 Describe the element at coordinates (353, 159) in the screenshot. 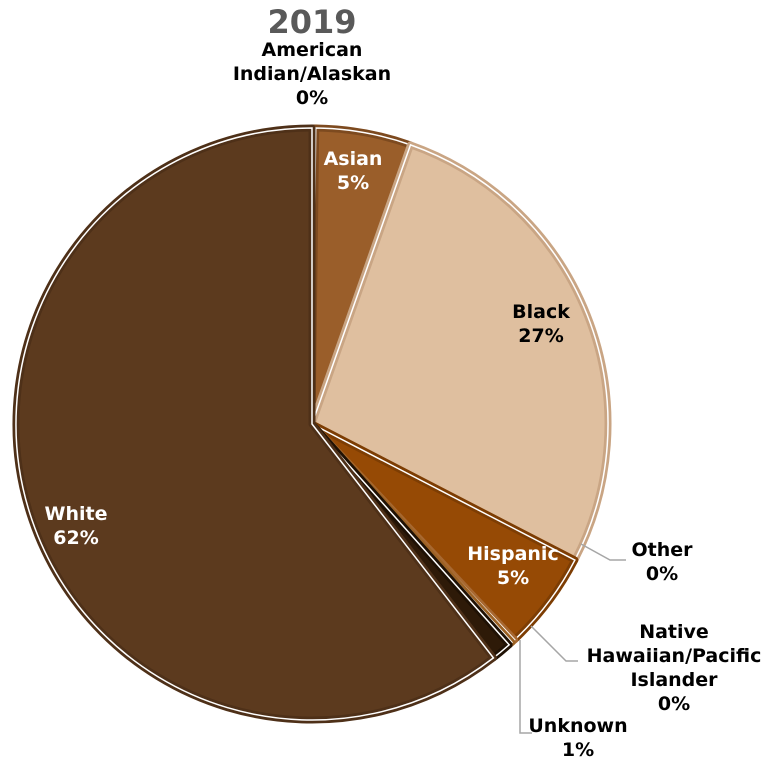

I see `data-label-line: Asian` at that location.